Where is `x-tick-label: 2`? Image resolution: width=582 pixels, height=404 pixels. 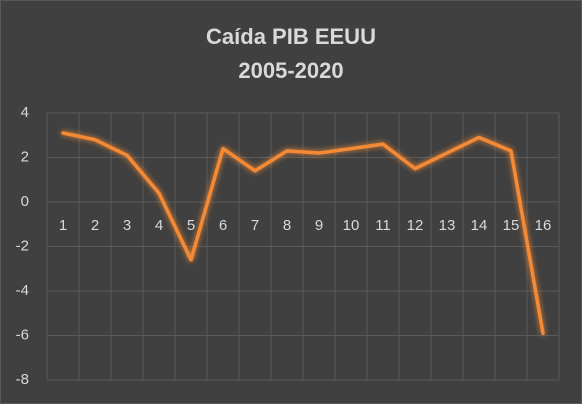
x-tick-label: 2 is located at coordinates (95, 225).